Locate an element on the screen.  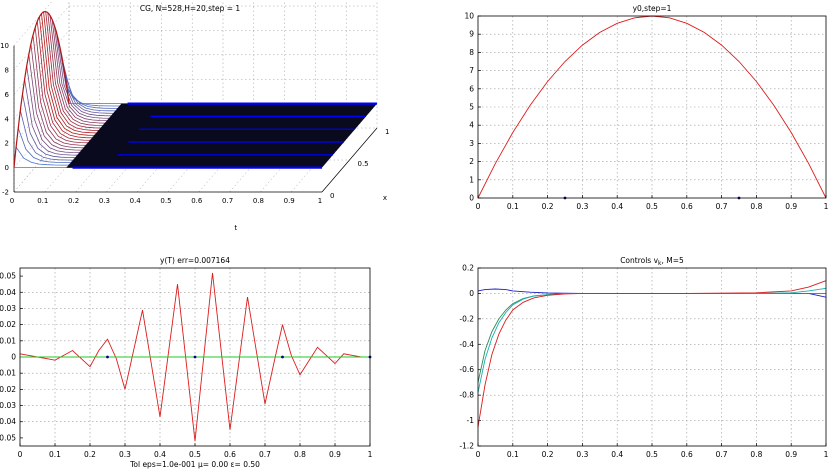
x-axis-label: x is located at coordinates (385, 198).